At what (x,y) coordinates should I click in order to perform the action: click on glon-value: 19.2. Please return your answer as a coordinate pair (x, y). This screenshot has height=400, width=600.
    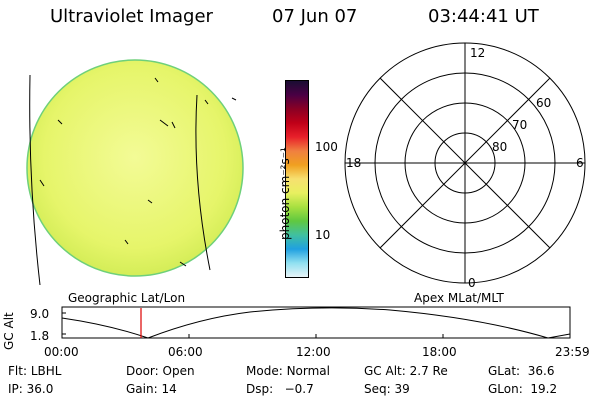
    Looking at the image, I should click on (544, 389).